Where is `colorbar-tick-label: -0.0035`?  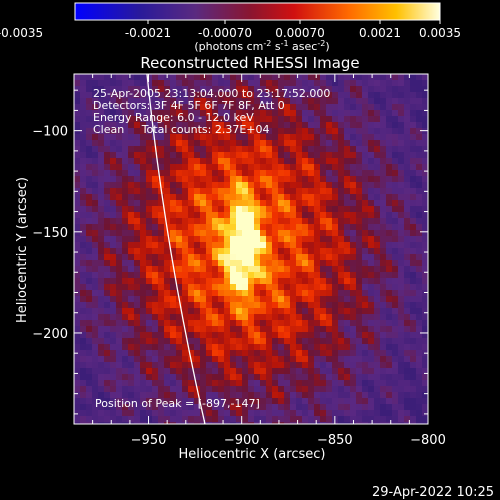 colorbar-tick-label: -0.0035 is located at coordinates (21, 33).